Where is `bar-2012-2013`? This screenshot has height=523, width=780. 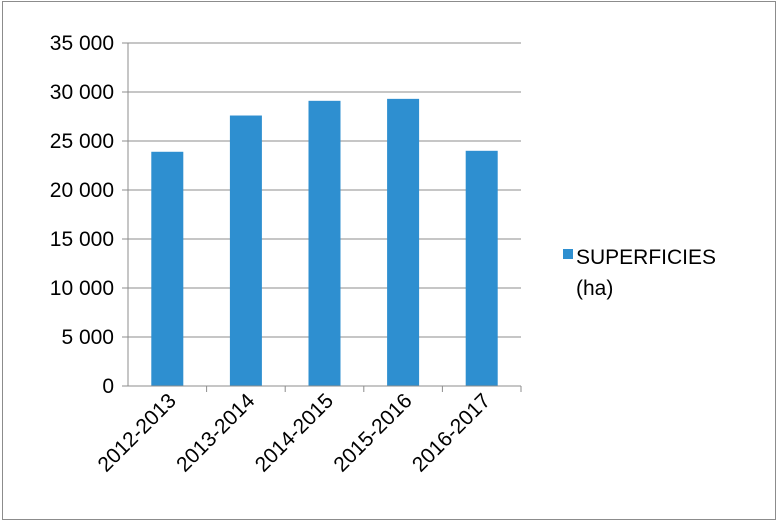 bar-2012-2013 is located at coordinates (167, 268).